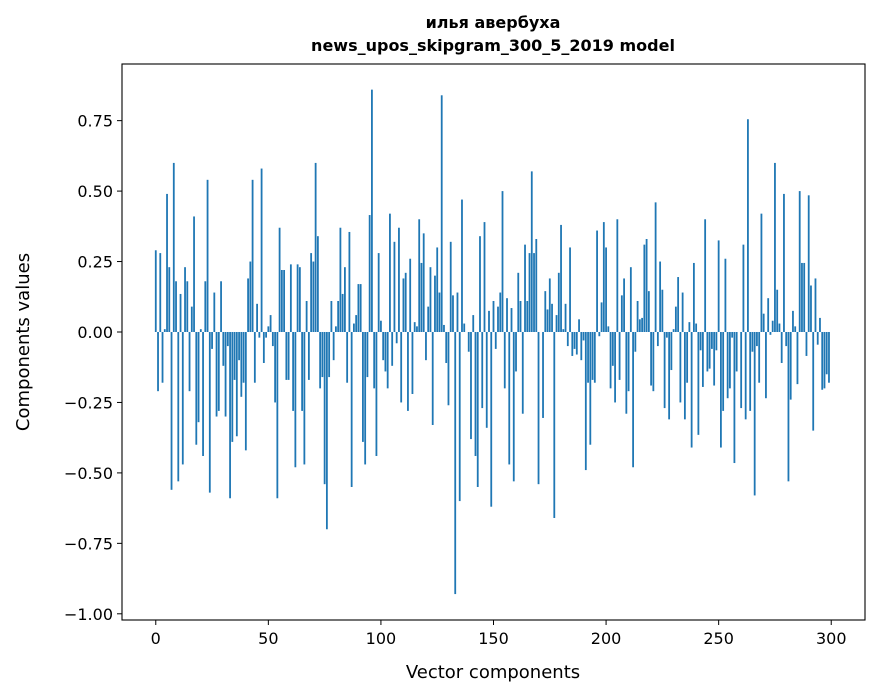 The width and height of the screenshot is (880, 700). What do you see at coordinates (23, 342) in the screenshot?
I see `y-axis-label: Components values` at bounding box center [23, 342].